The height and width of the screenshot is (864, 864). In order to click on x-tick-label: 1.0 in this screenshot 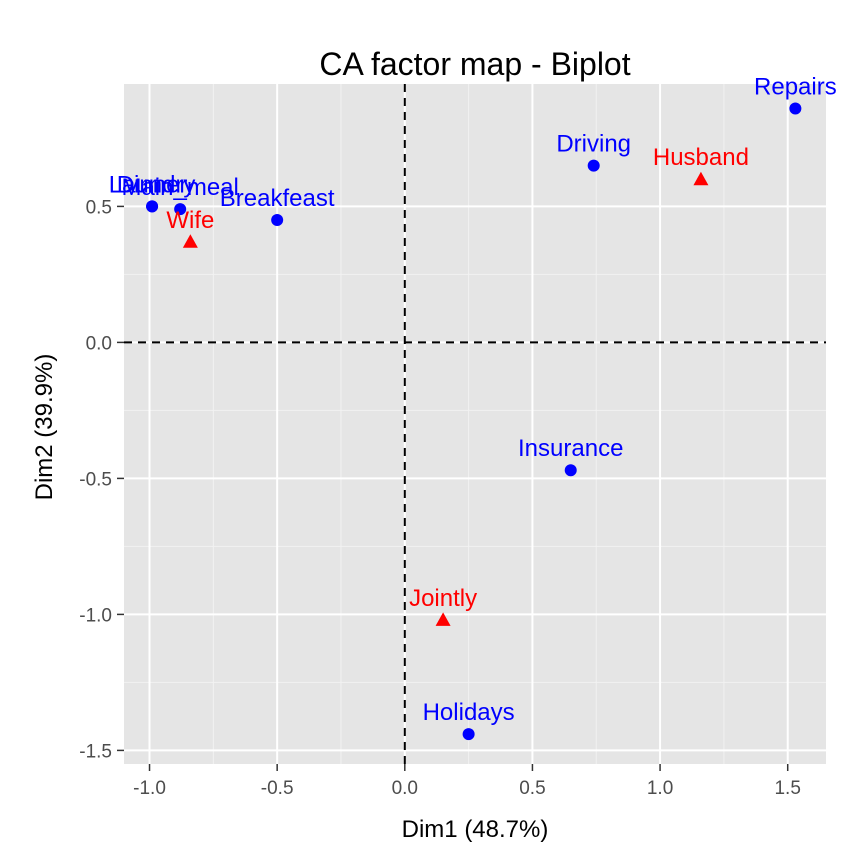, I will do `click(660, 788)`.